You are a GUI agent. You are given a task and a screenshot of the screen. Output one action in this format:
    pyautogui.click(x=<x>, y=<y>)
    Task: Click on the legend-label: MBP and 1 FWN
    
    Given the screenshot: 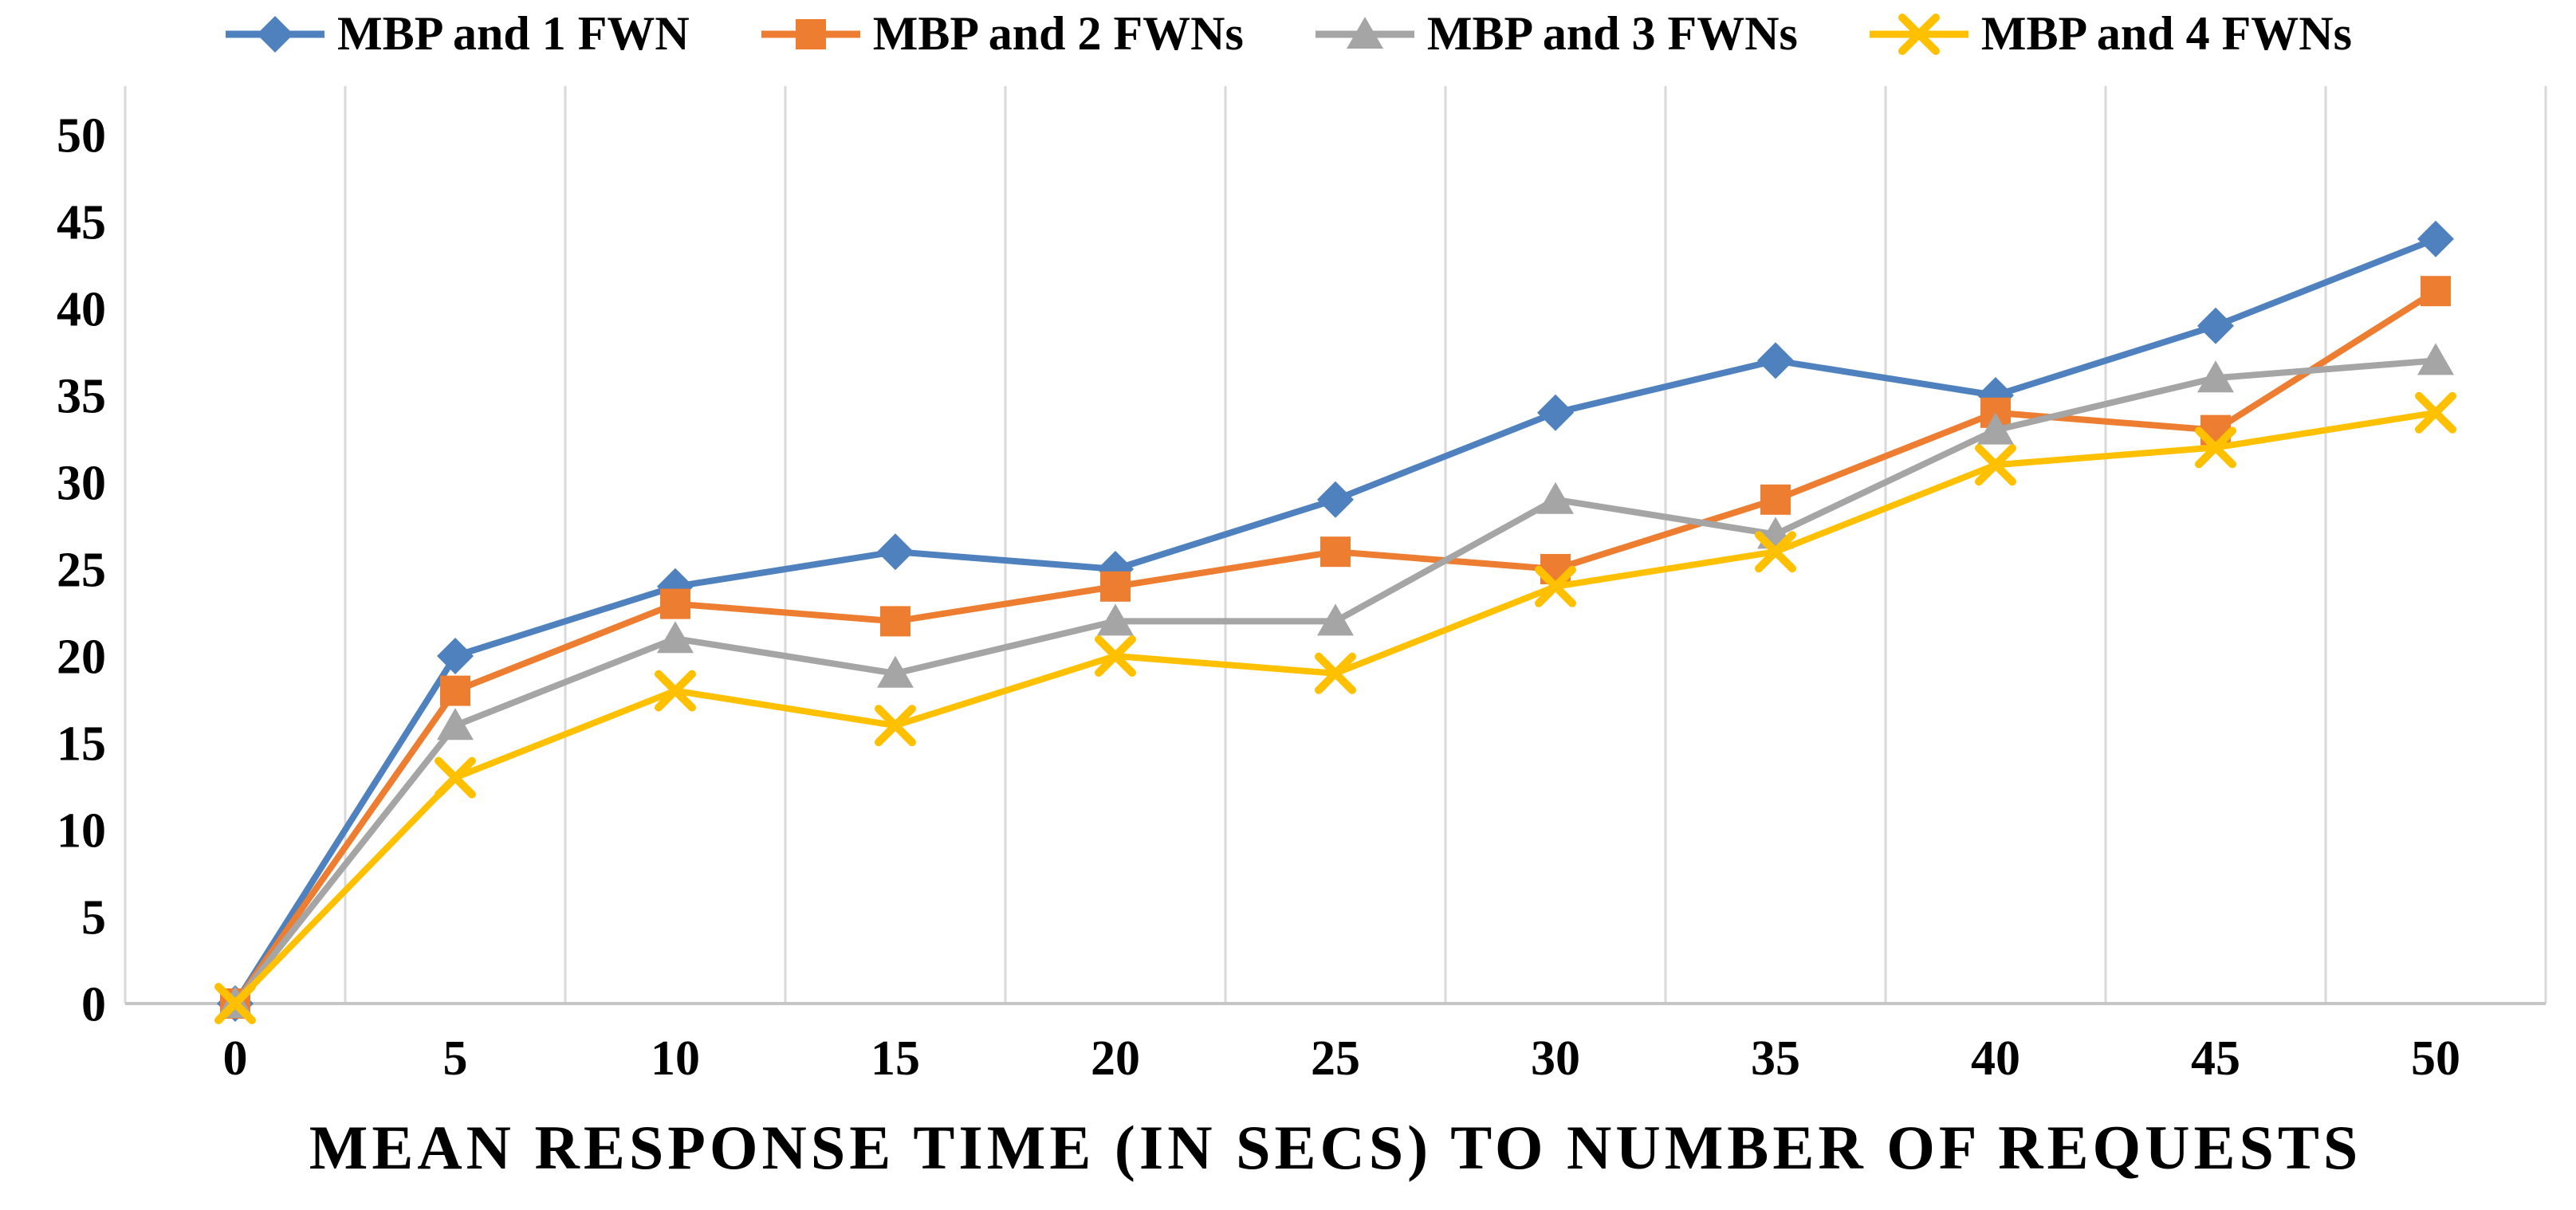 What is the action you would take?
    pyautogui.click(x=514, y=33)
    